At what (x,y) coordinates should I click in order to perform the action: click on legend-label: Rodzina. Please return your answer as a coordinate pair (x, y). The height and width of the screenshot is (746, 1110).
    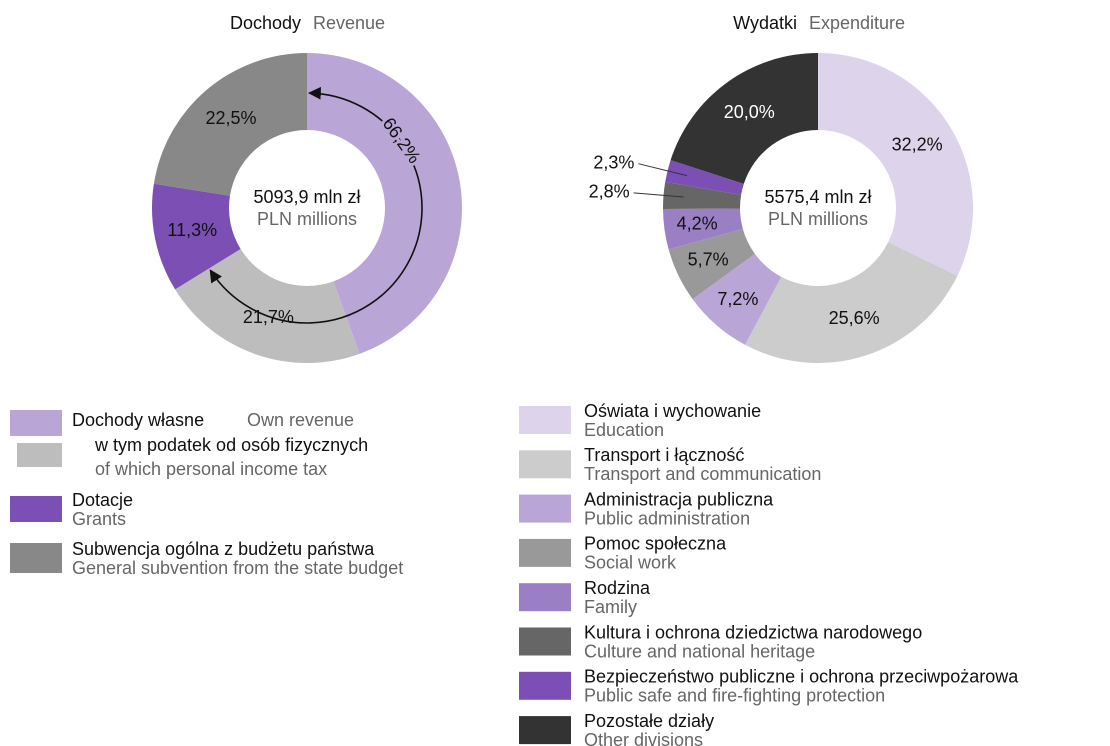
    Looking at the image, I should click on (617, 588).